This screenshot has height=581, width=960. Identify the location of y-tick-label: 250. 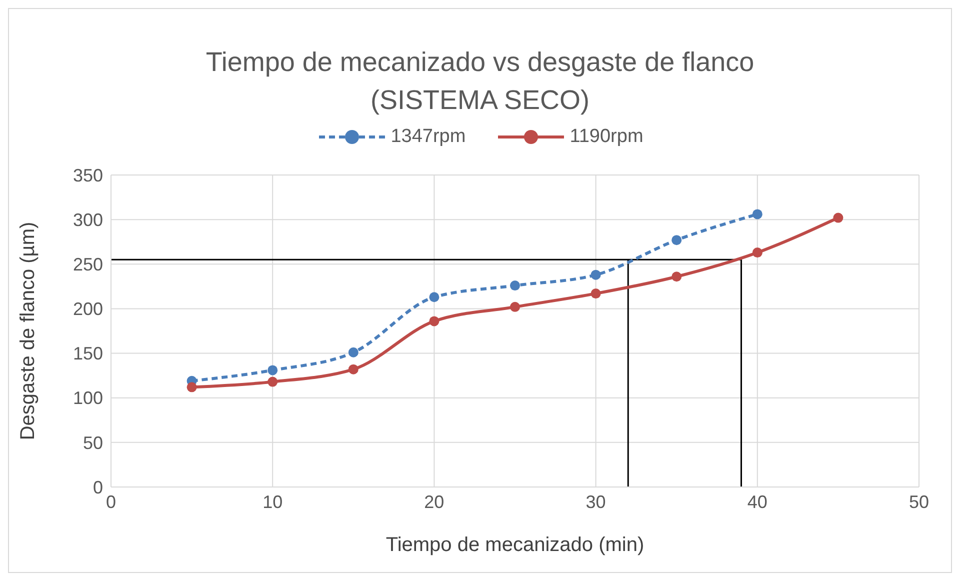
(87, 264).